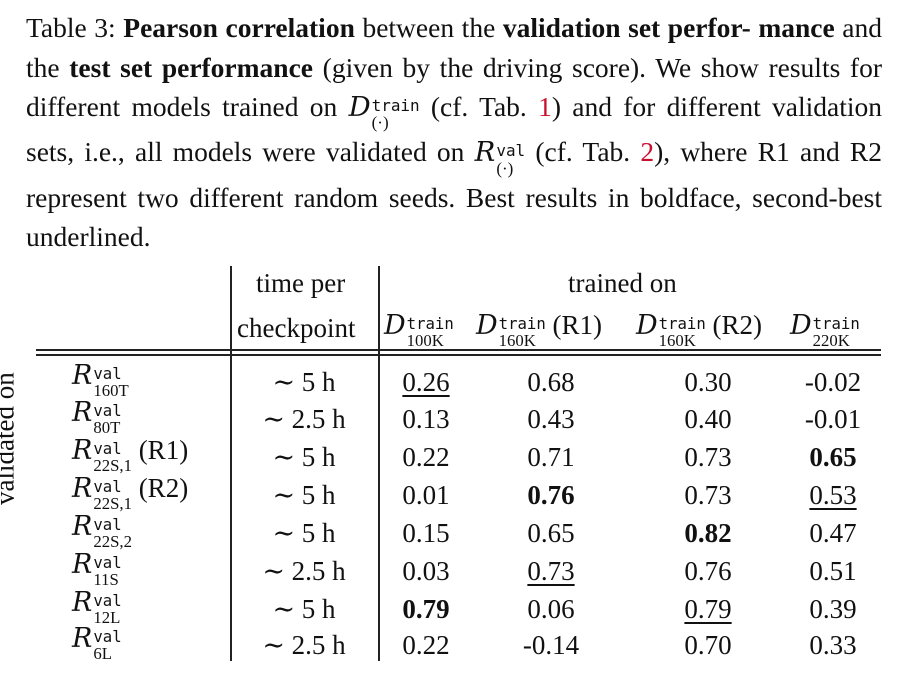  I want to click on caption-text: (cf. Tab., so click(479, 106).